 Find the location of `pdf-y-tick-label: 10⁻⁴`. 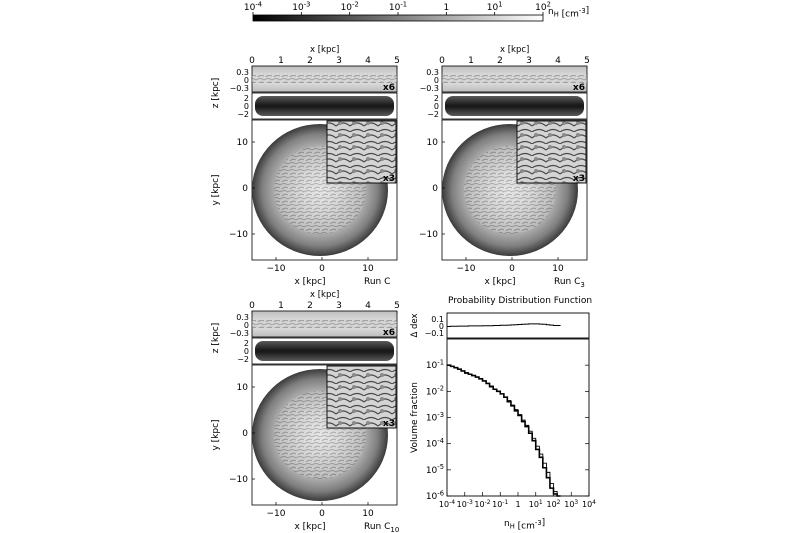

pdf-y-tick-label: 10⁻⁴ is located at coordinates (435, 443).